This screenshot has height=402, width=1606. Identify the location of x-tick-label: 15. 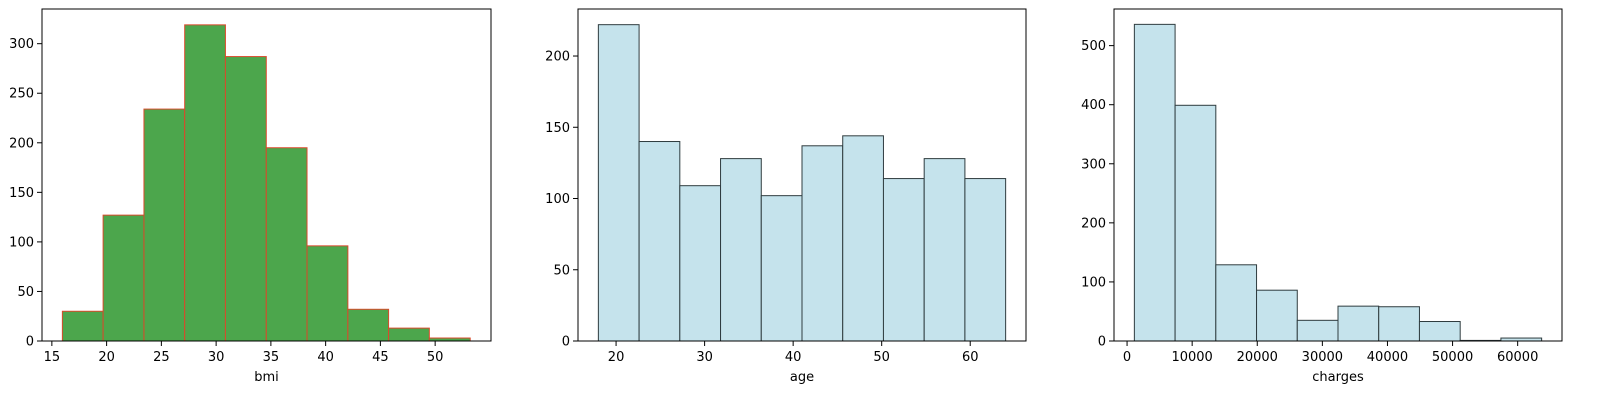
(52, 357).